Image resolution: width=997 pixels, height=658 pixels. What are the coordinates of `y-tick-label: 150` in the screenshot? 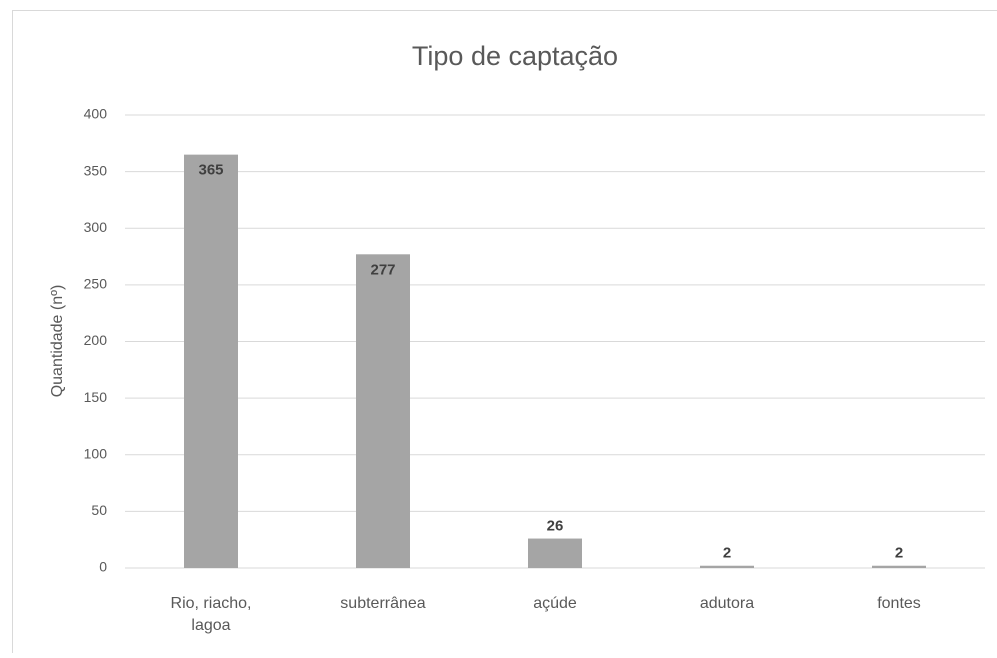 It's located at (96, 397).